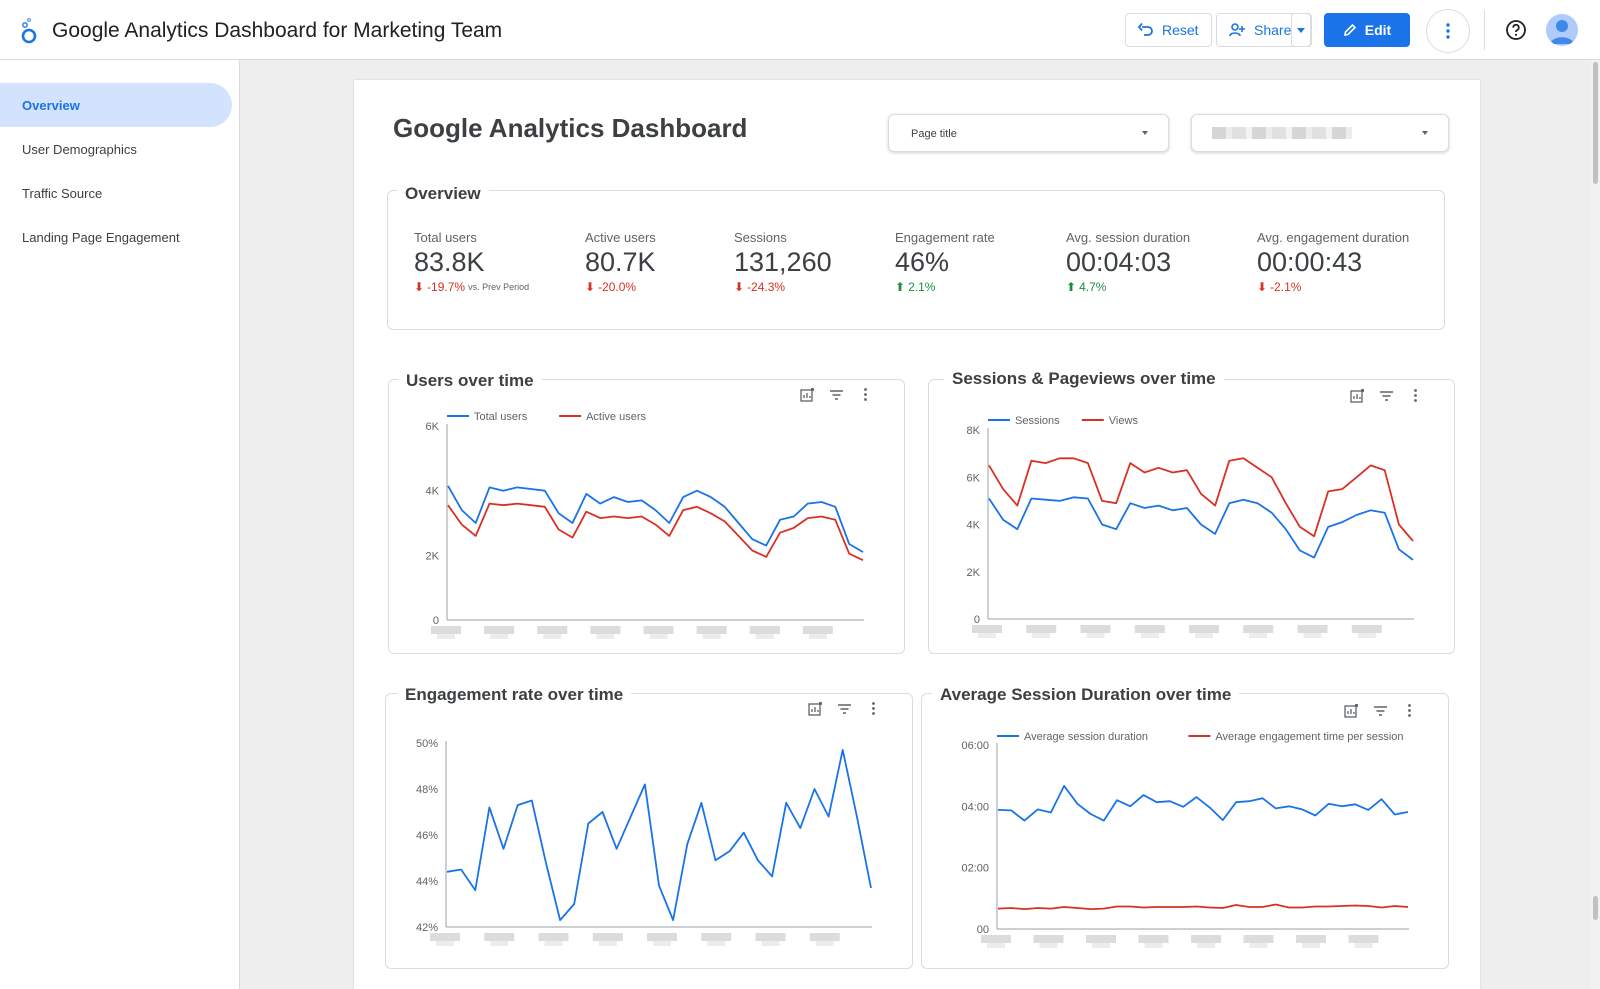 Image resolution: width=1600 pixels, height=989 pixels. Describe the element at coordinates (1484, 30) in the screenshot. I see `toolbar-divider` at that location.